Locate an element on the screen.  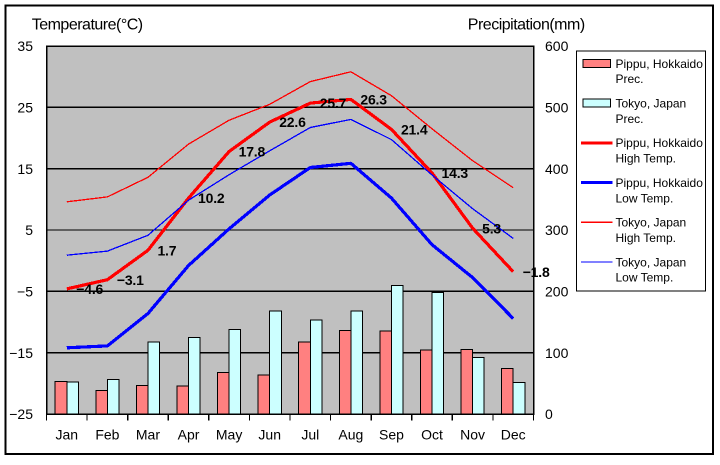
svg-text: 15 is located at coordinates (25, 169).